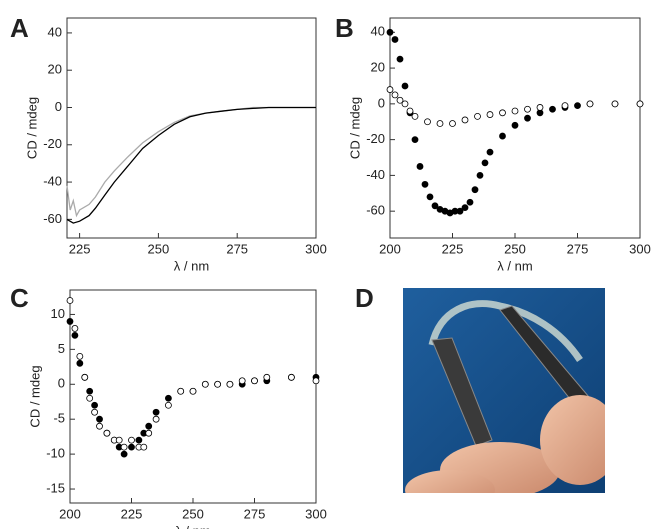 This screenshot has height=529, width=653. I want to click on panel-label: B, so click(344, 28).